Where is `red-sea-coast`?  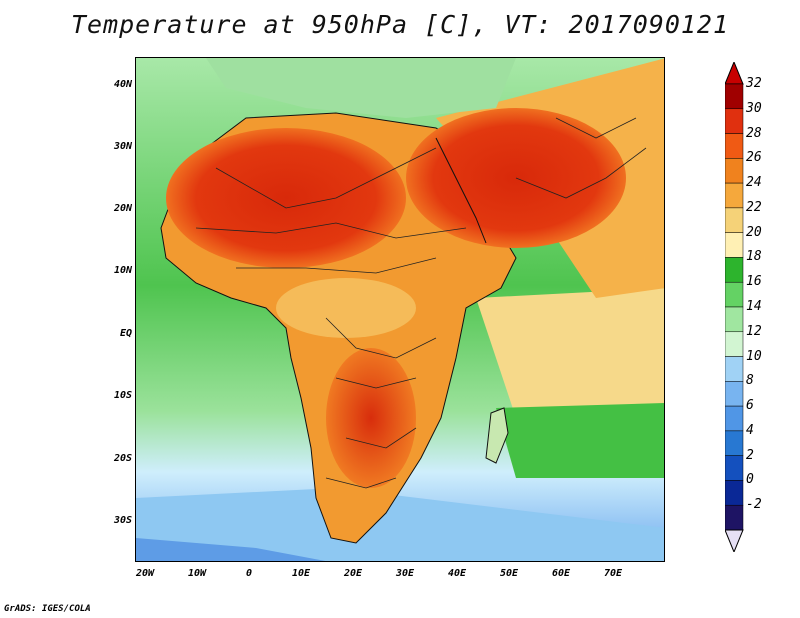 red-sea-coast is located at coordinates (461, 190).